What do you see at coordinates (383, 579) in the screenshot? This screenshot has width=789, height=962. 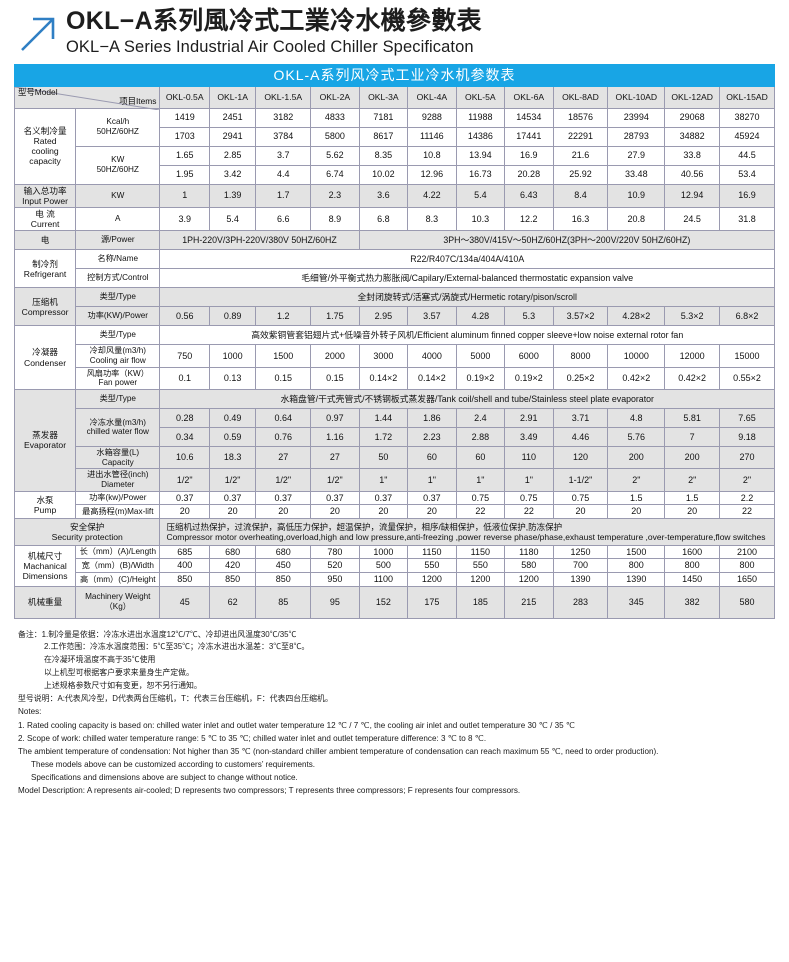 I see `cell-value: 1100` at bounding box center [383, 579].